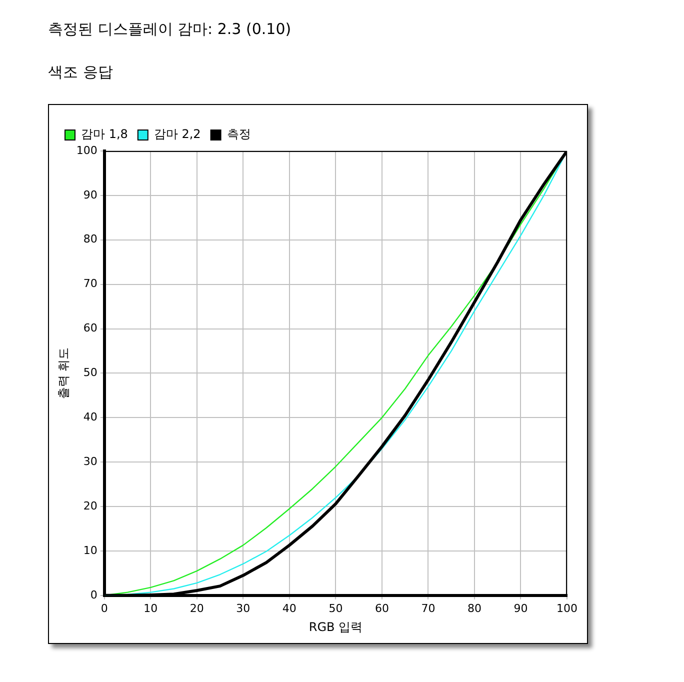 This screenshot has width=684, height=682. Describe the element at coordinates (238, 134) in the screenshot. I see `legend-label: 측정` at that location.